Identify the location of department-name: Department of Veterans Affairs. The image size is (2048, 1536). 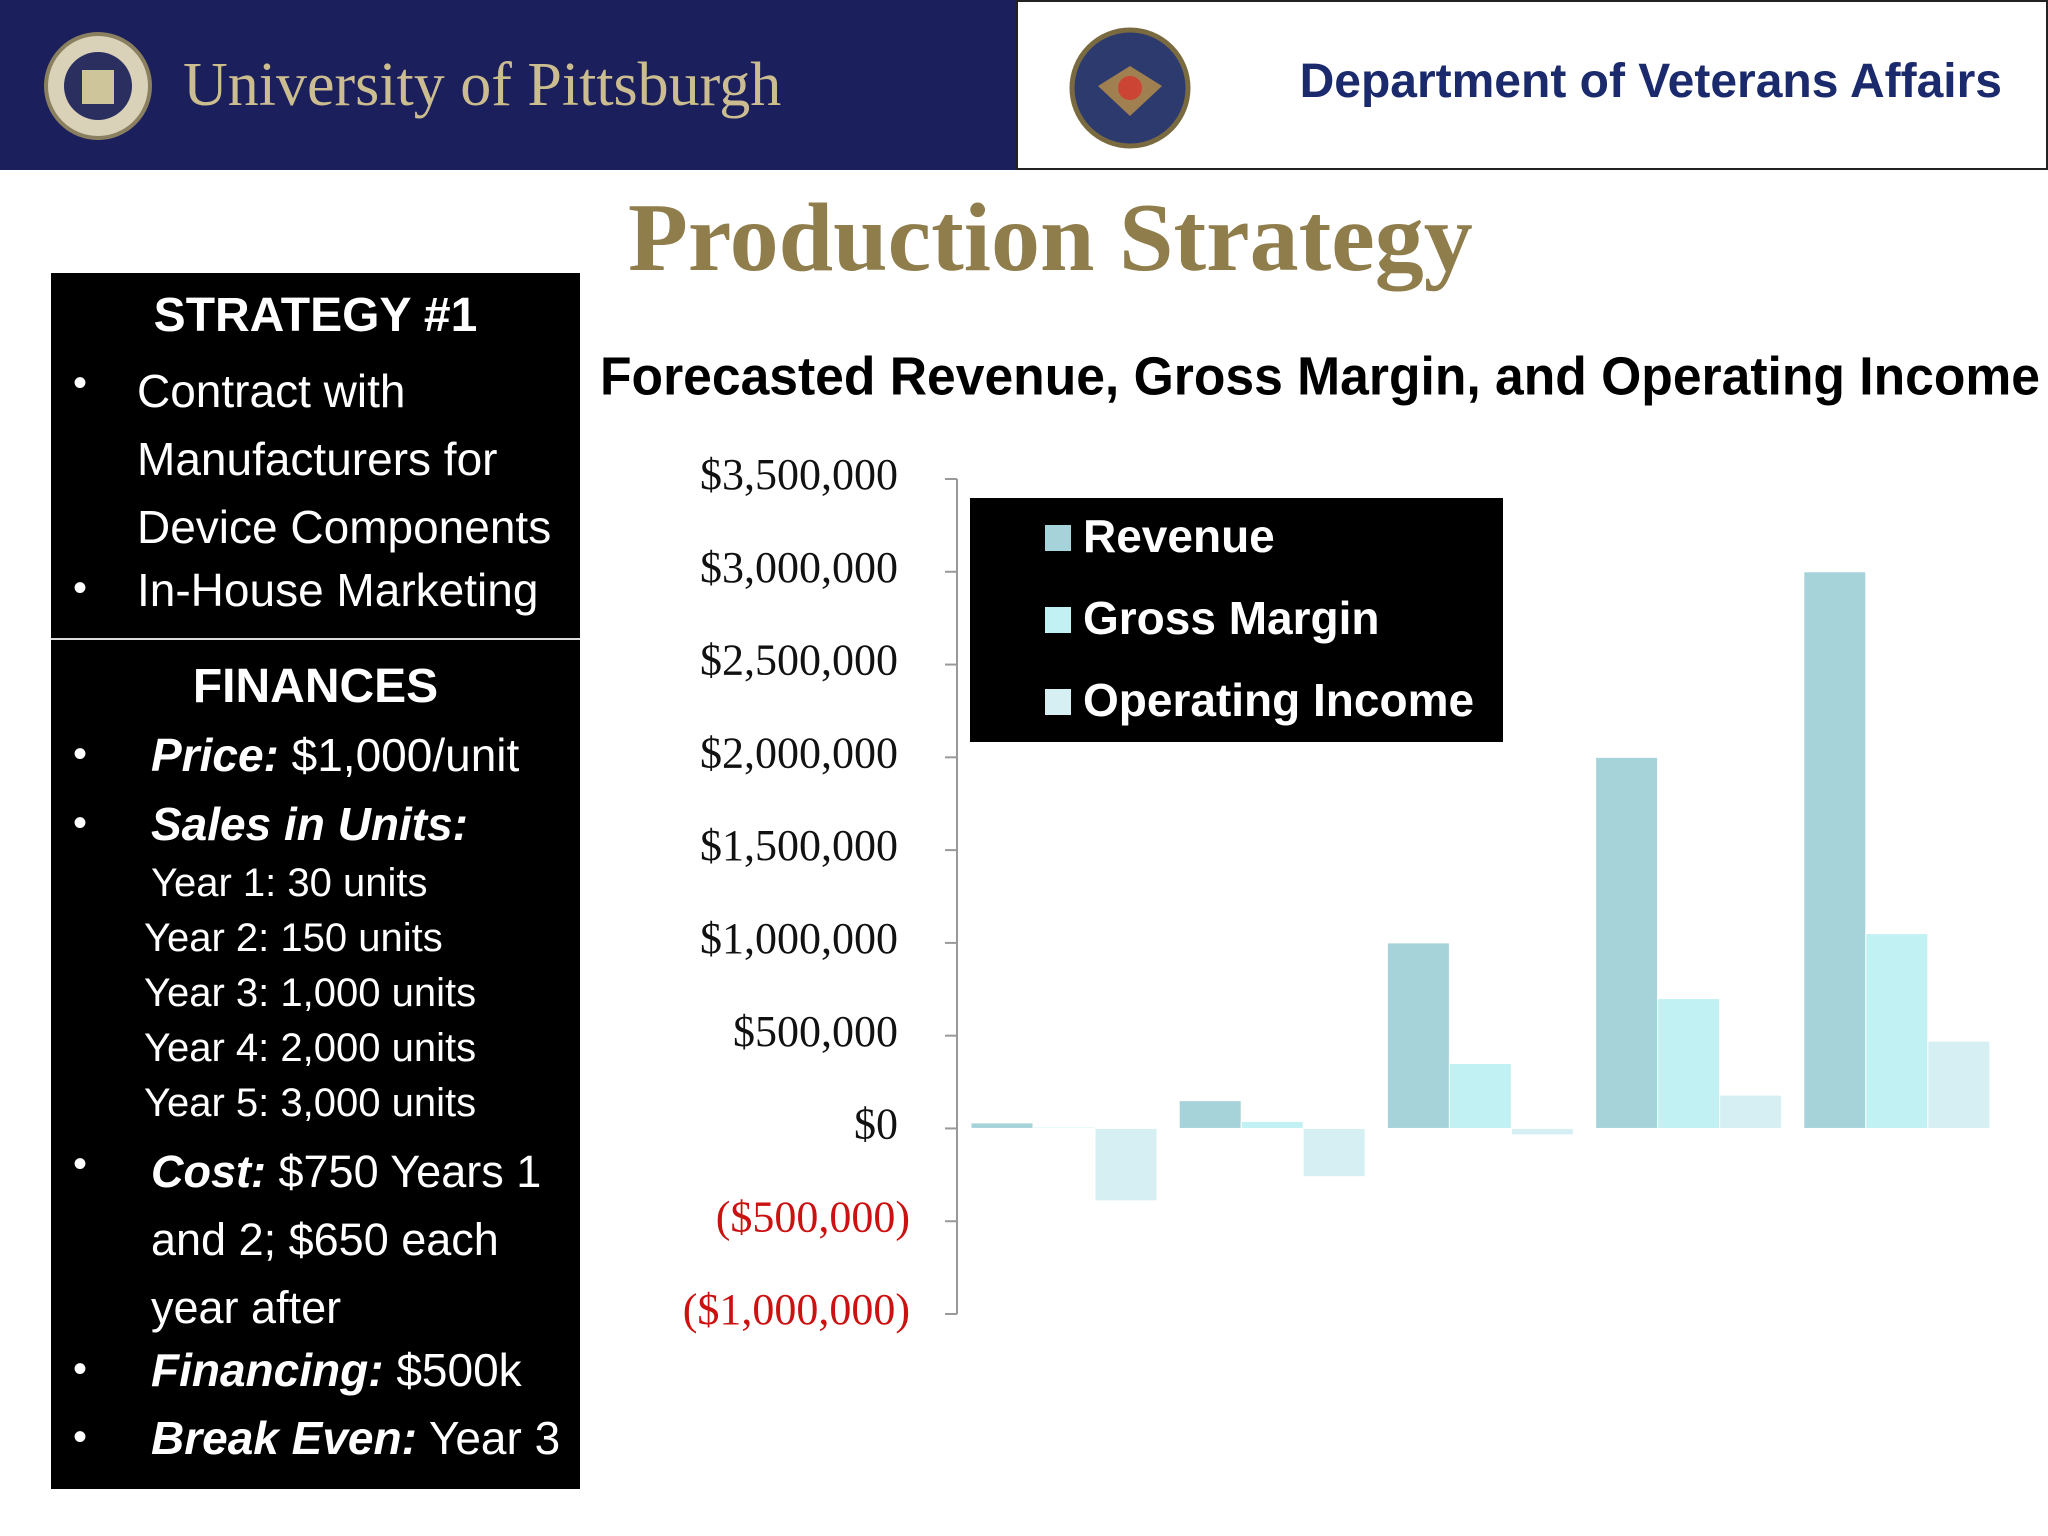
(1650, 81).